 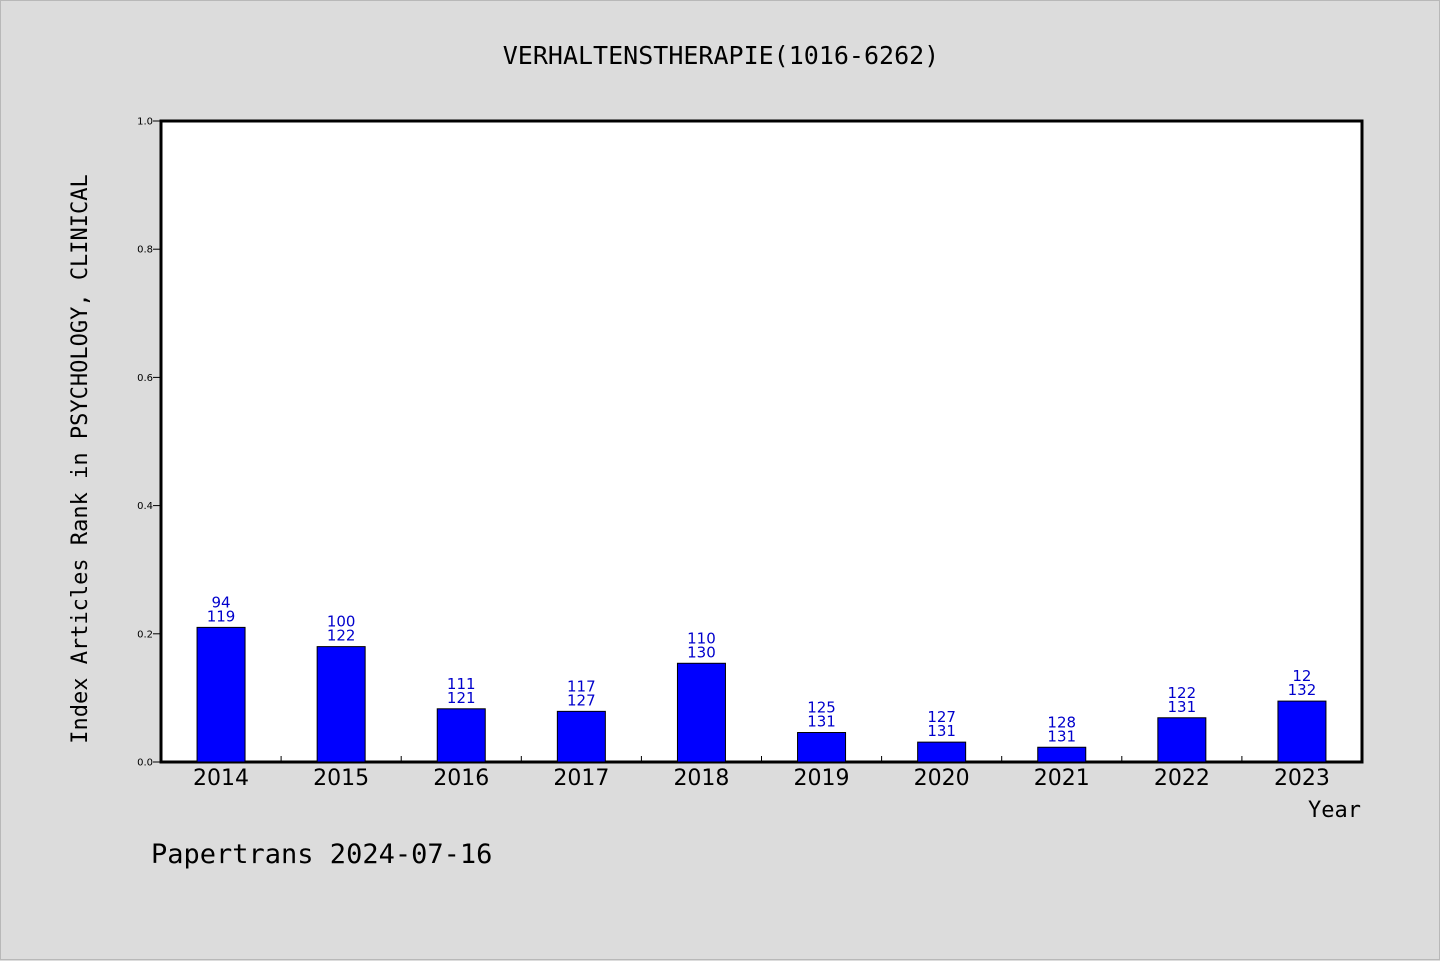 What do you see at coordinates (822, 778) in the screenshot?
I see `x-tick-label: 2019` at bounding box center [822, 778].